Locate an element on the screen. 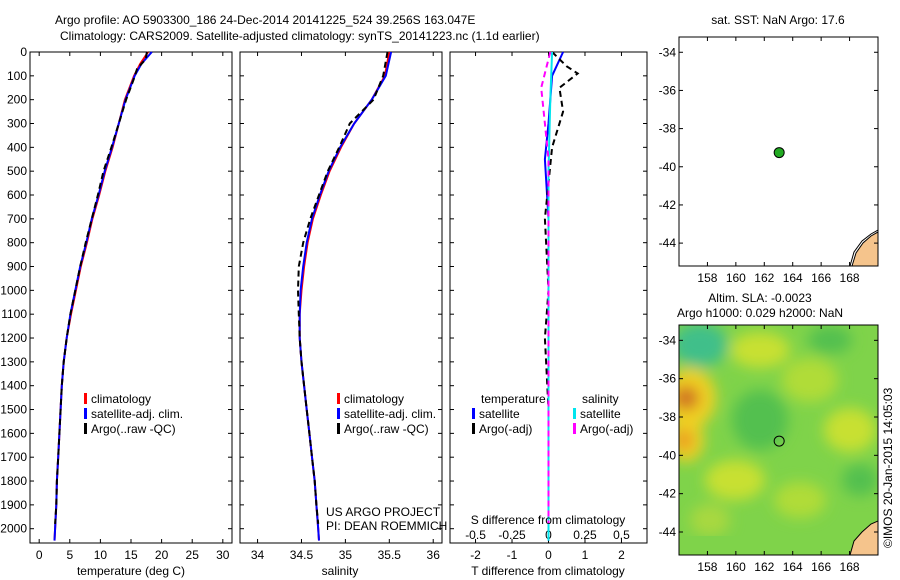 The width and height of the screenshot is (900, 580). series-salinity-argo-adj- is located at coordinates (546, 287).